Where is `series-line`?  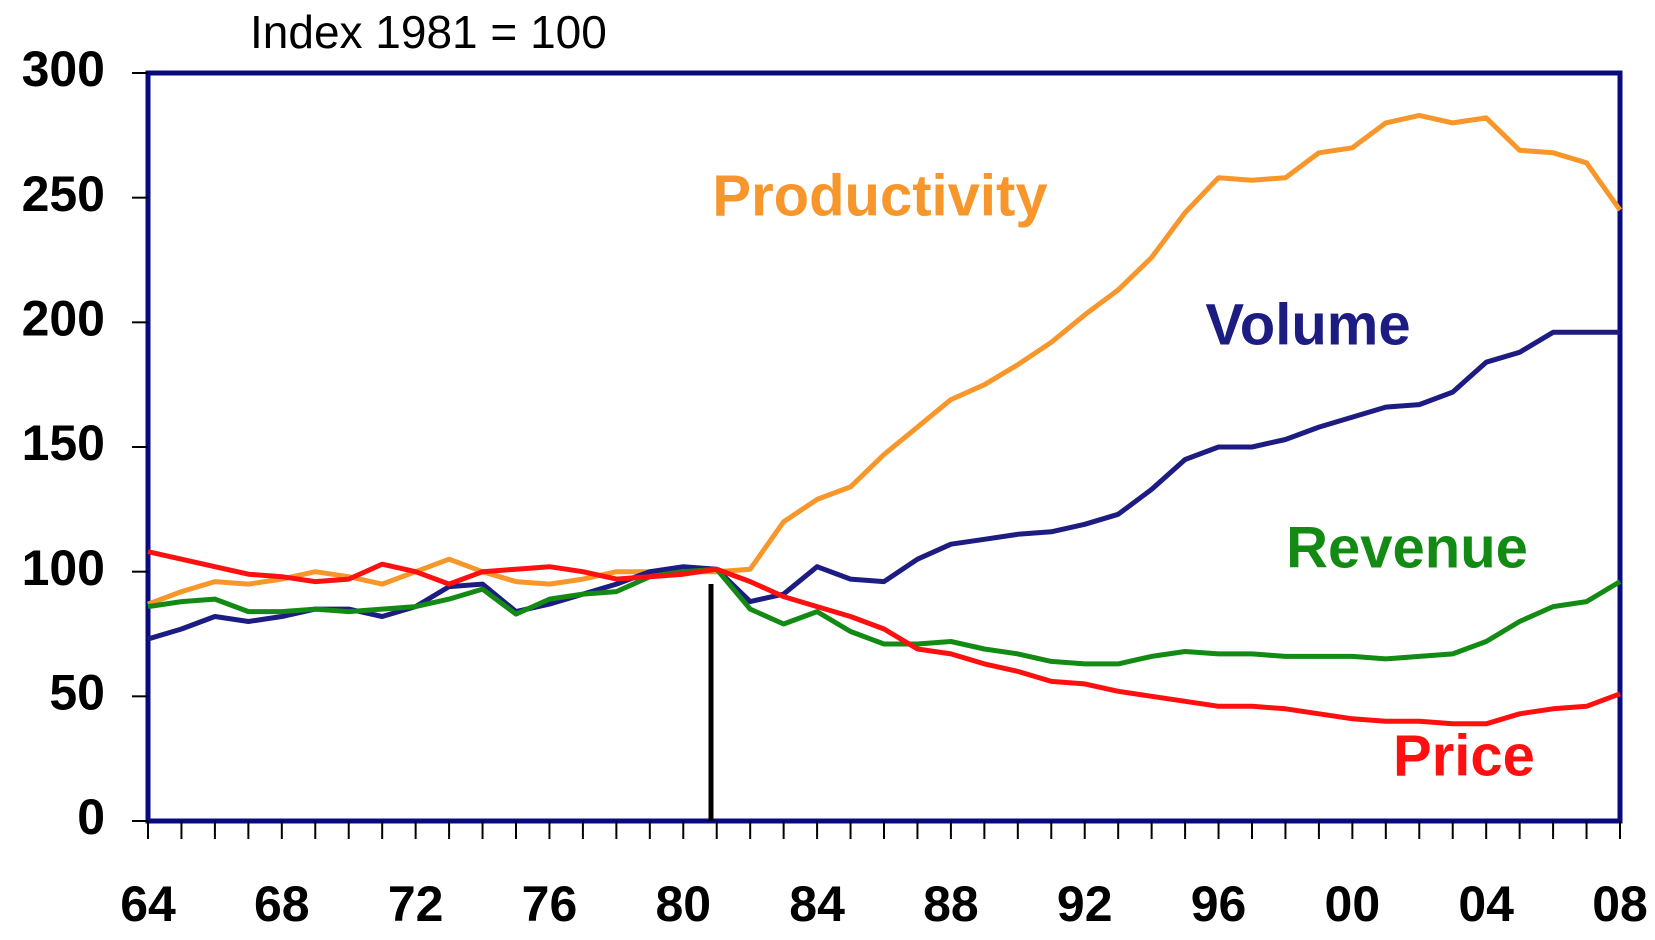 series-line is located at coordinates (884, 616).